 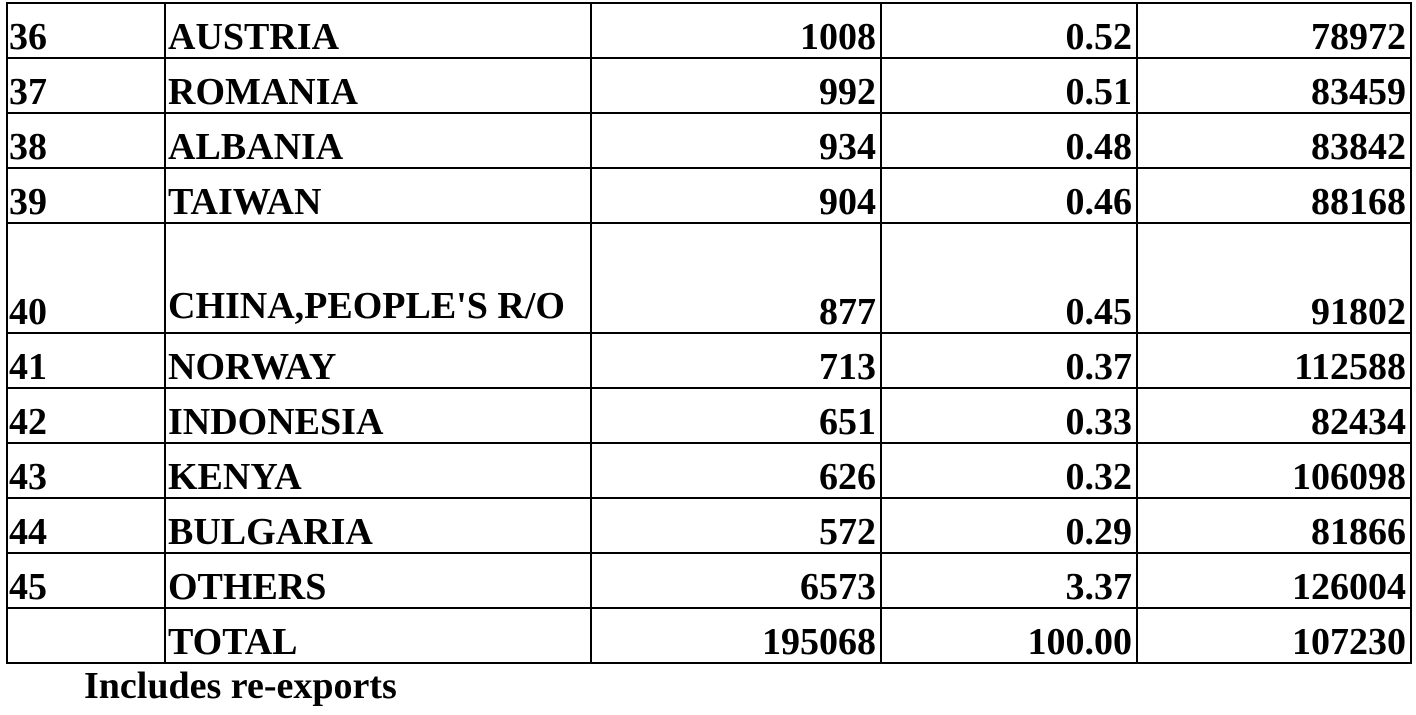 I want to click on table-row: 39 TAIWAN 904 0.46 88168, so click(x=709, y=195).